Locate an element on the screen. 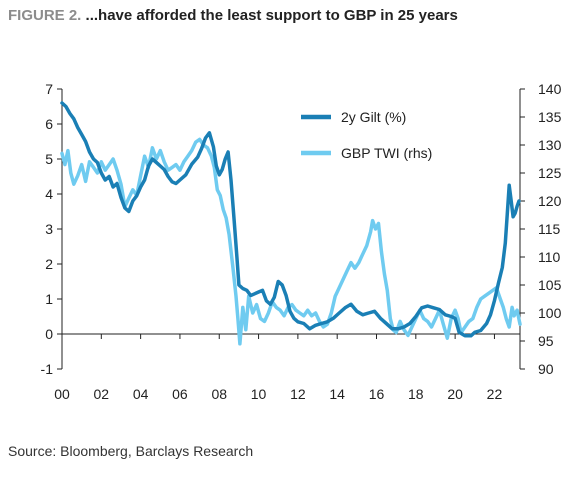  left-axis-tick-label: 4 is located at coordinates (49, 194).